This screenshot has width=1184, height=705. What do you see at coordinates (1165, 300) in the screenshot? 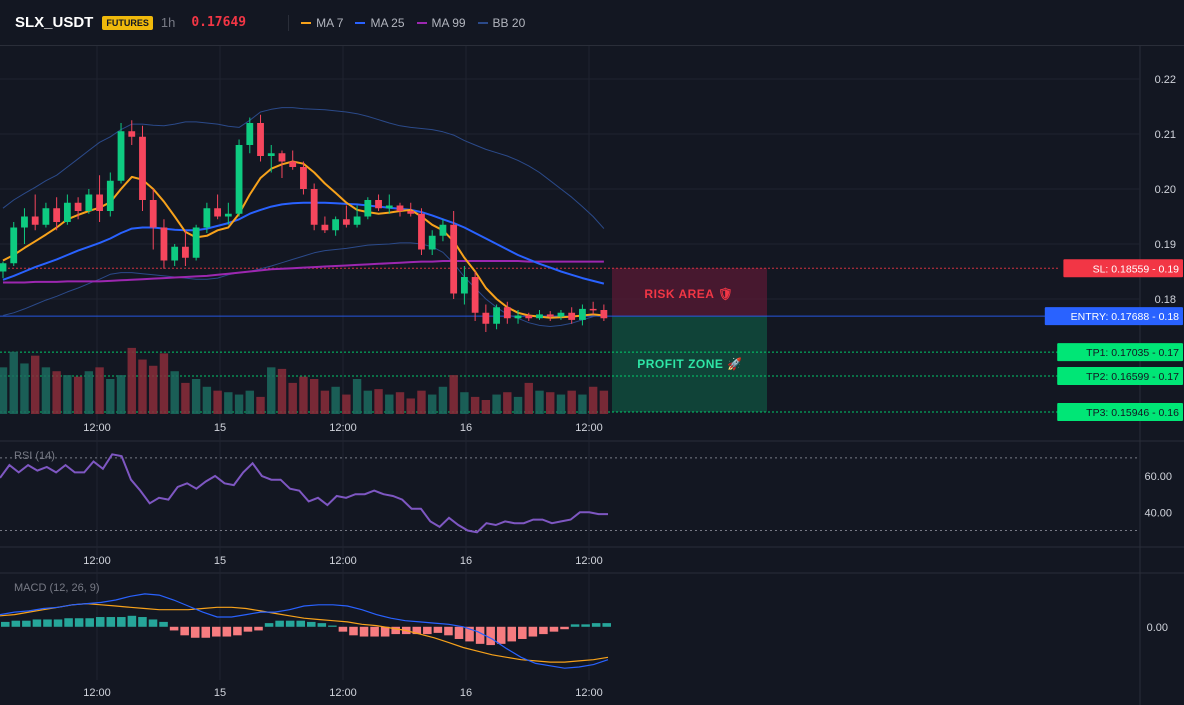
I see `price-tick-label: 0.18` at bounding box center [1165, 300].